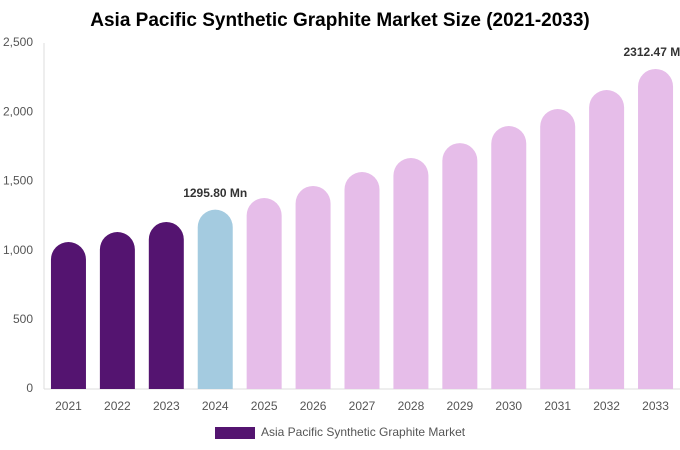 Image resolution: width=680 pixels, height=450 pixels. Describe the element at coordinates (18, 181) in the screenshot. I see `y-tick-label: 1,500` at that location.